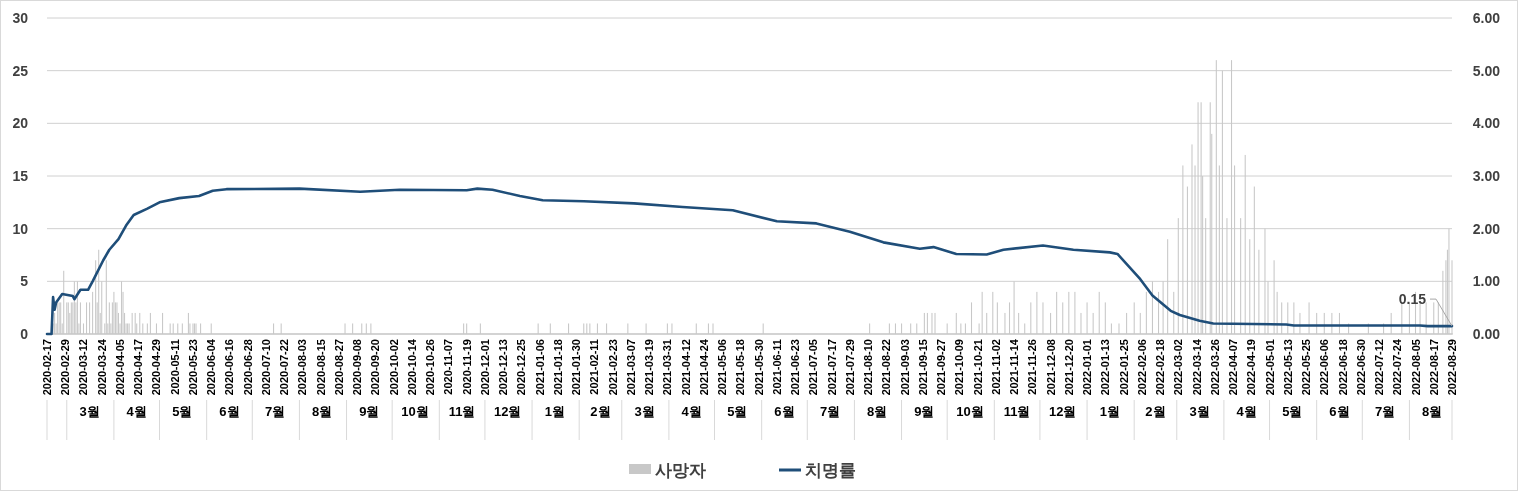 The image size is (1518, 491). I want to click on x-tick-label: 2020-06-16, so click(229, 367).